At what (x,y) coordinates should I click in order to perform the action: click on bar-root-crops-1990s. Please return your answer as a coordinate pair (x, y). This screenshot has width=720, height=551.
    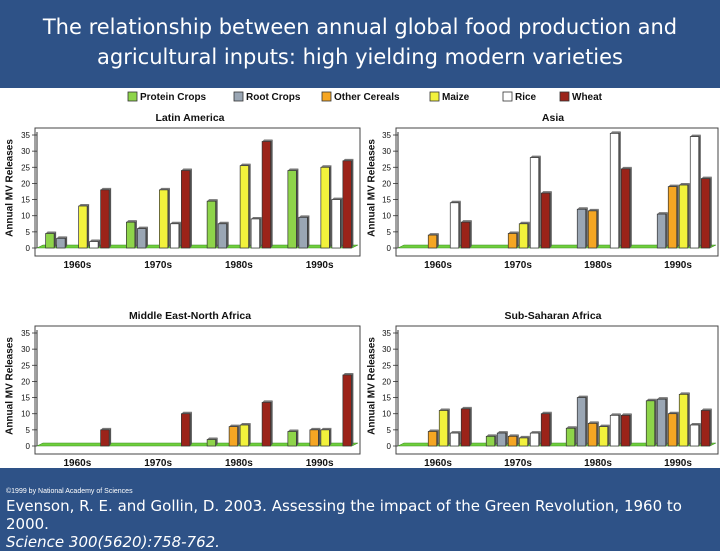
    Looking at the image, I should click on (304, 232).